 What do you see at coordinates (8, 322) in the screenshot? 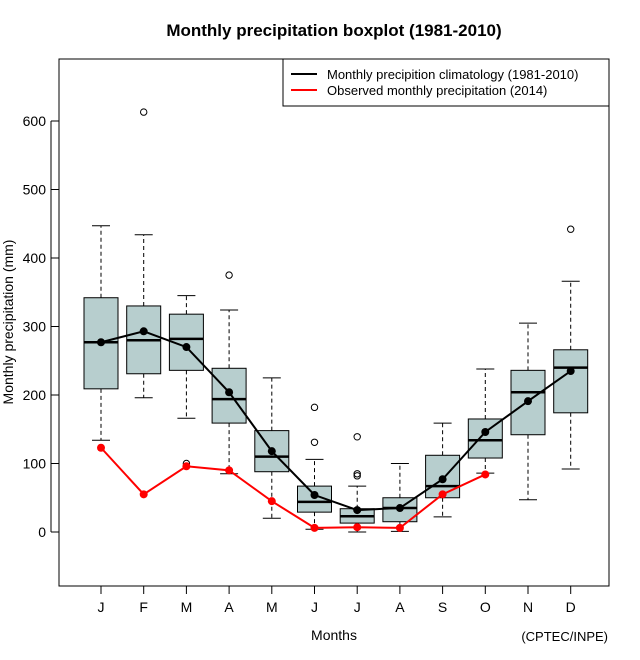
I see `y-axis-label: Monthly precipitation (mm)` at bounding box center [8, 322].